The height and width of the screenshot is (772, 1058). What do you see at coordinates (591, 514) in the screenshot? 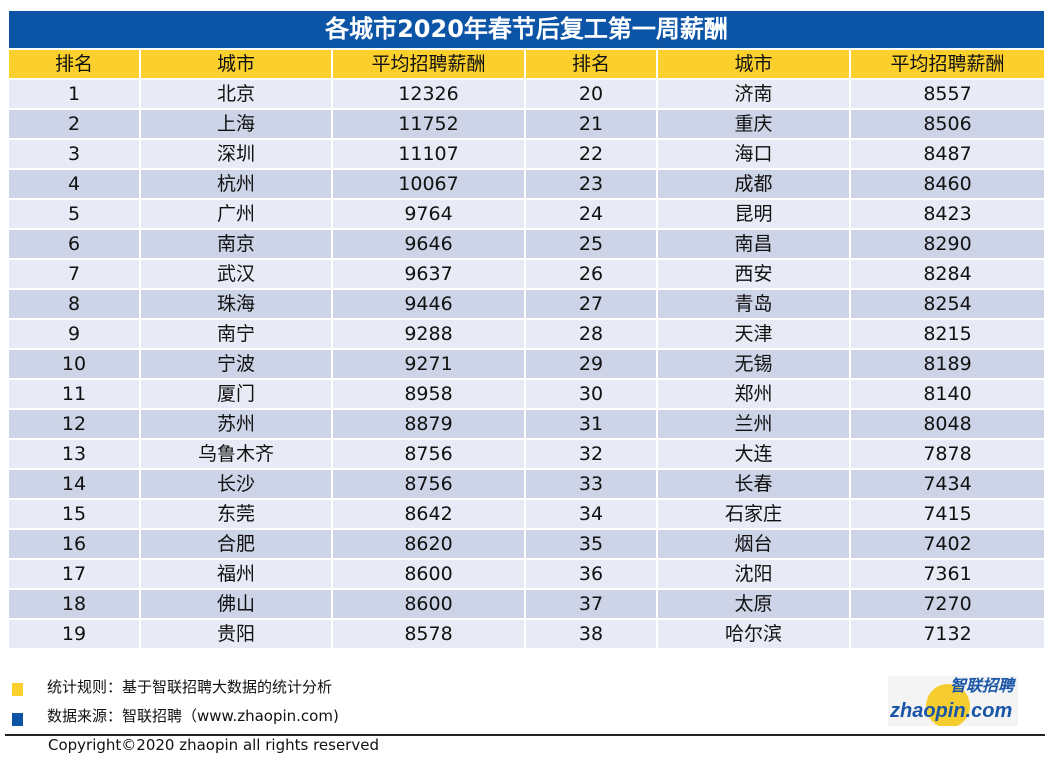
I see `cell-rank: 34` at bounding box center [591, 514].